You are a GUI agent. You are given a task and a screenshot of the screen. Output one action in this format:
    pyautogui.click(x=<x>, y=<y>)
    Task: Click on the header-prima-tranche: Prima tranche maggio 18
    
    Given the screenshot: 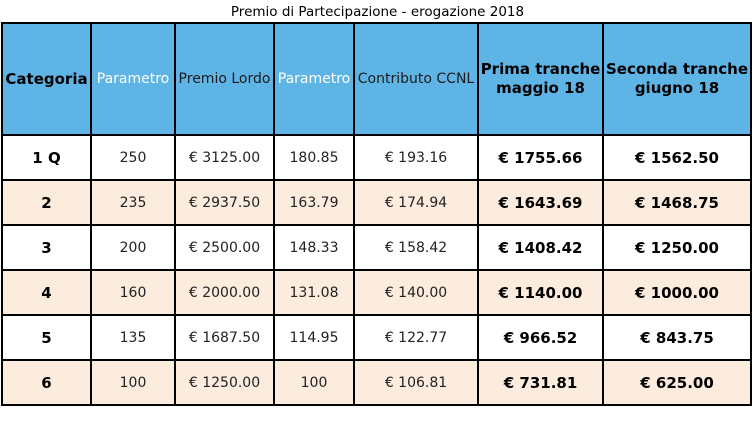 What is the action you would take?
    pyautogui.click(x=540, y=79)
    